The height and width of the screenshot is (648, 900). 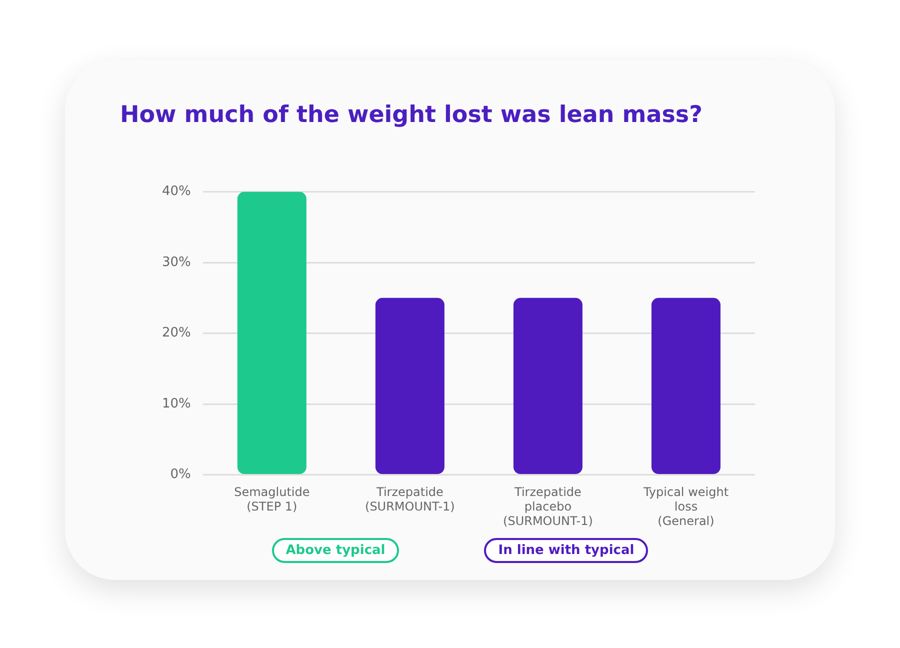 I want to click on y-tick-label: 30%, so click(x=176, y=262).